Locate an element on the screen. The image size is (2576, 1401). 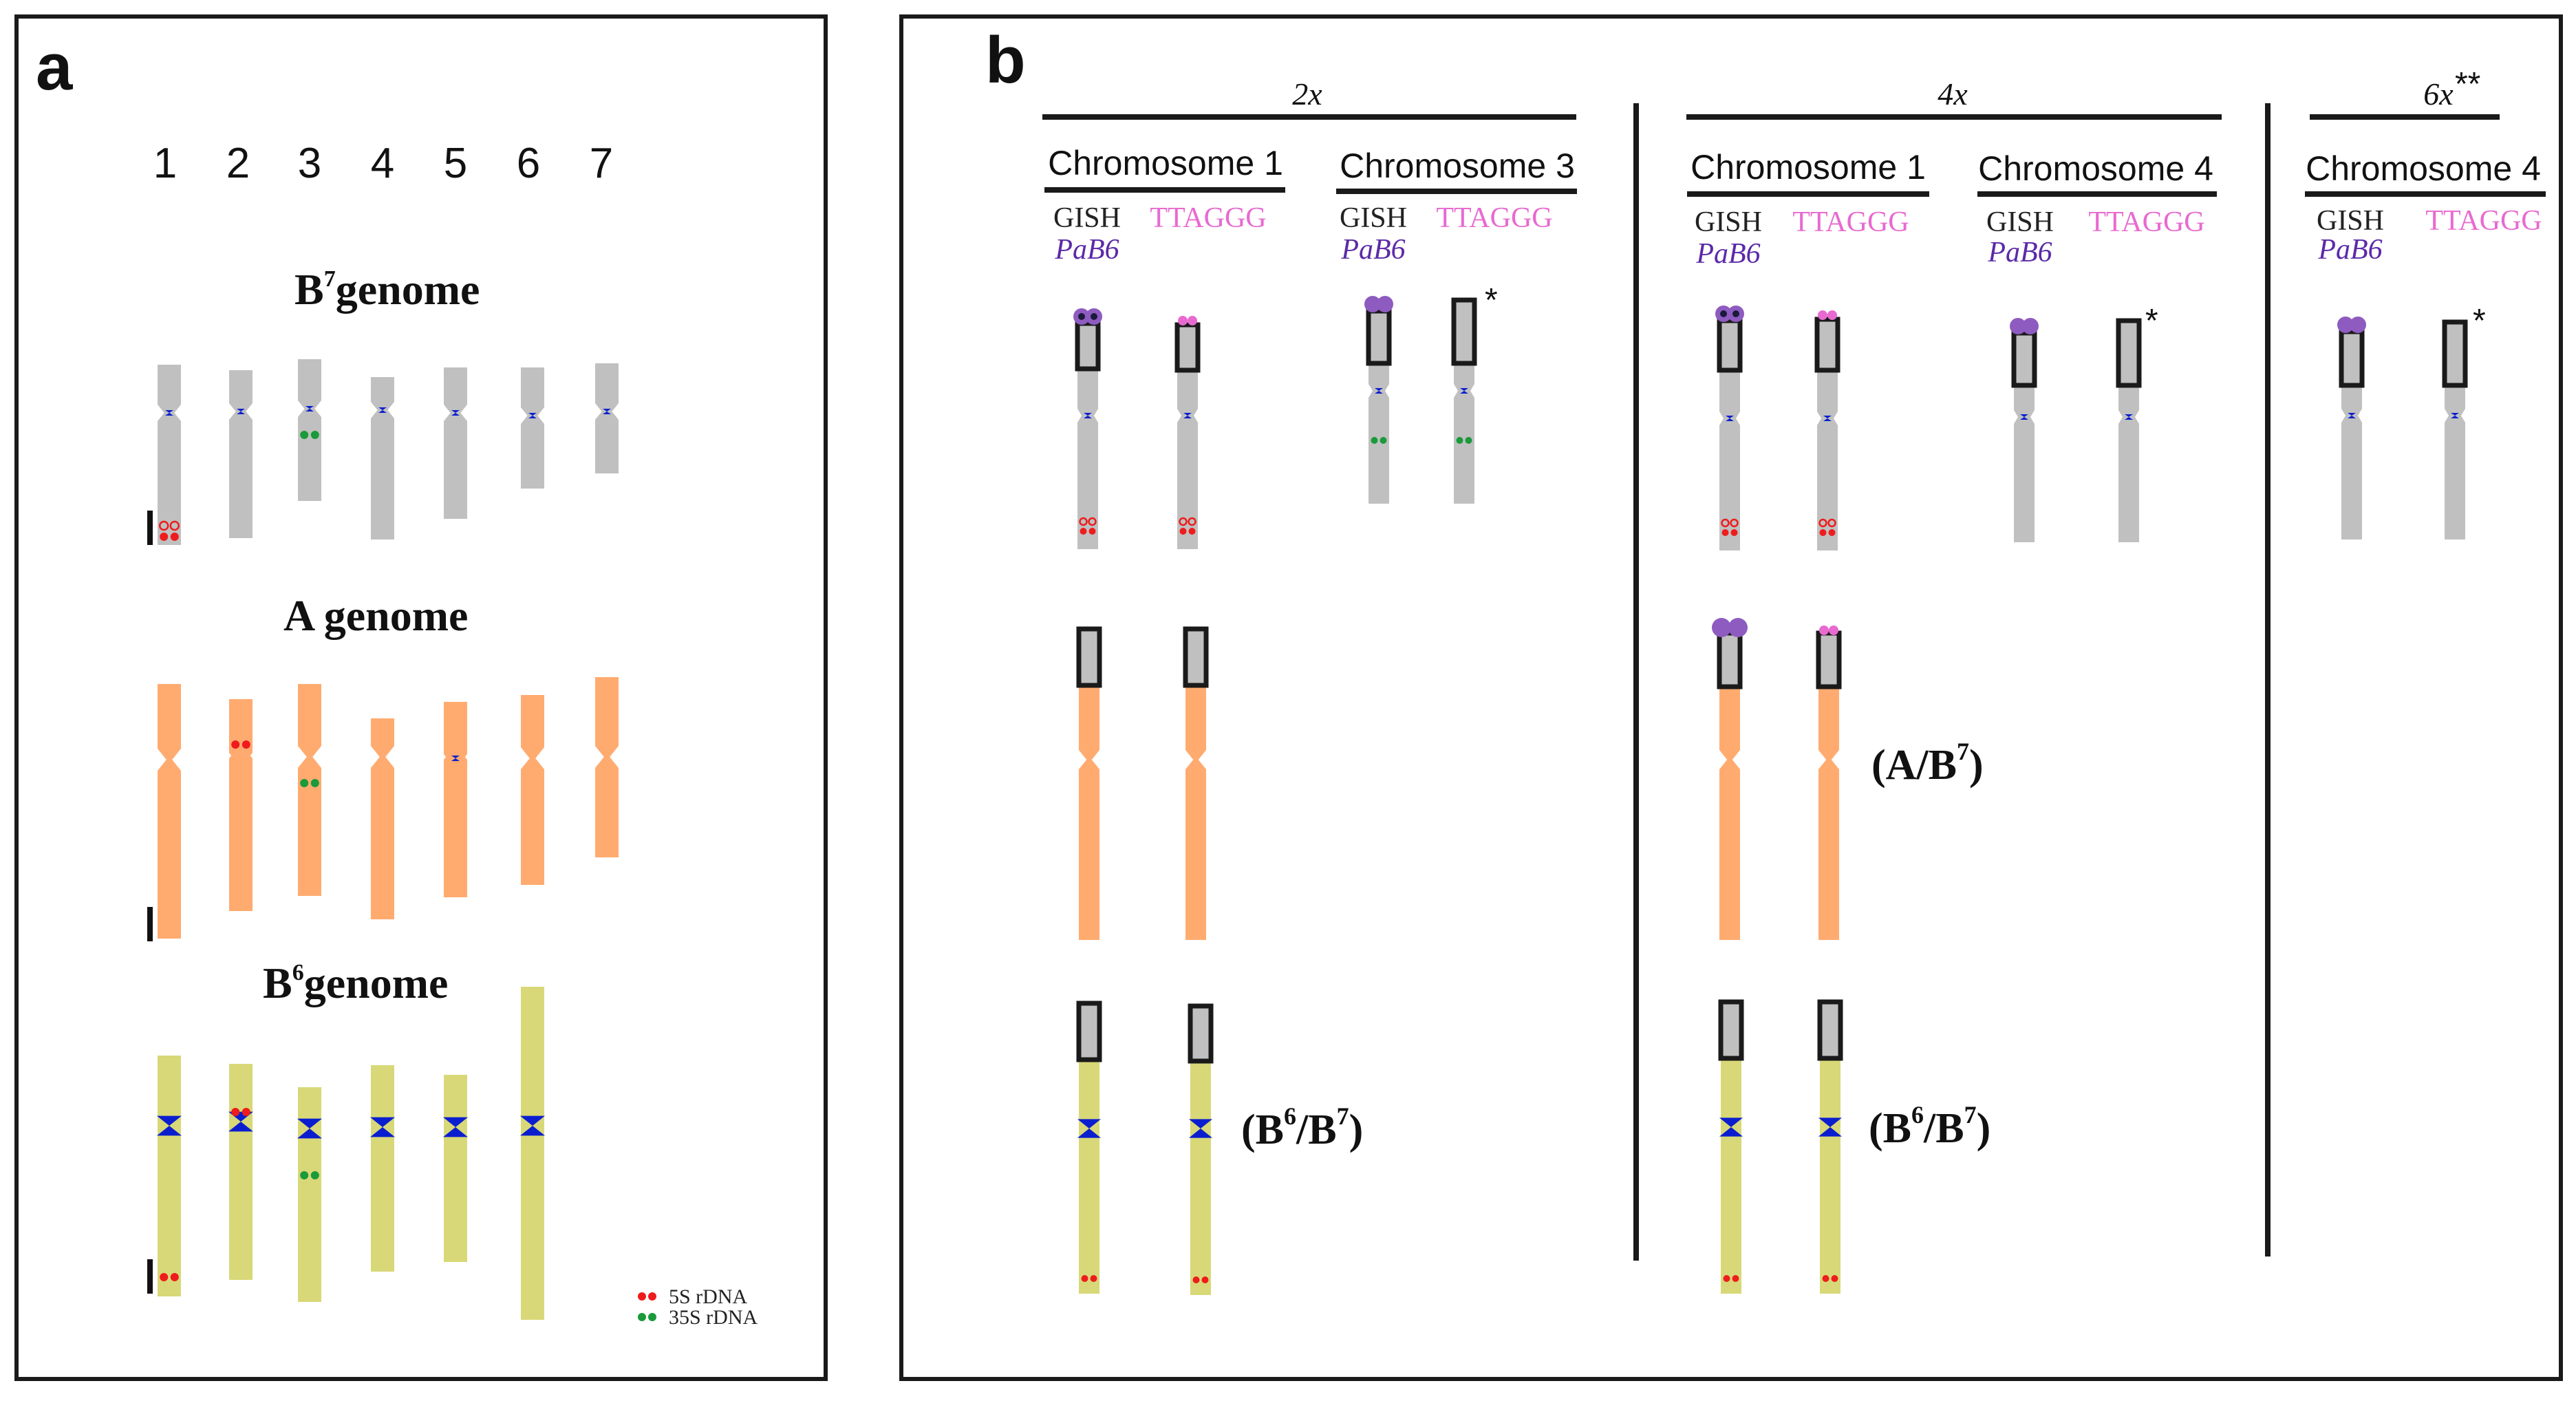
telomere-box-2x-ttaggg is located at coordinates (1196, 657).